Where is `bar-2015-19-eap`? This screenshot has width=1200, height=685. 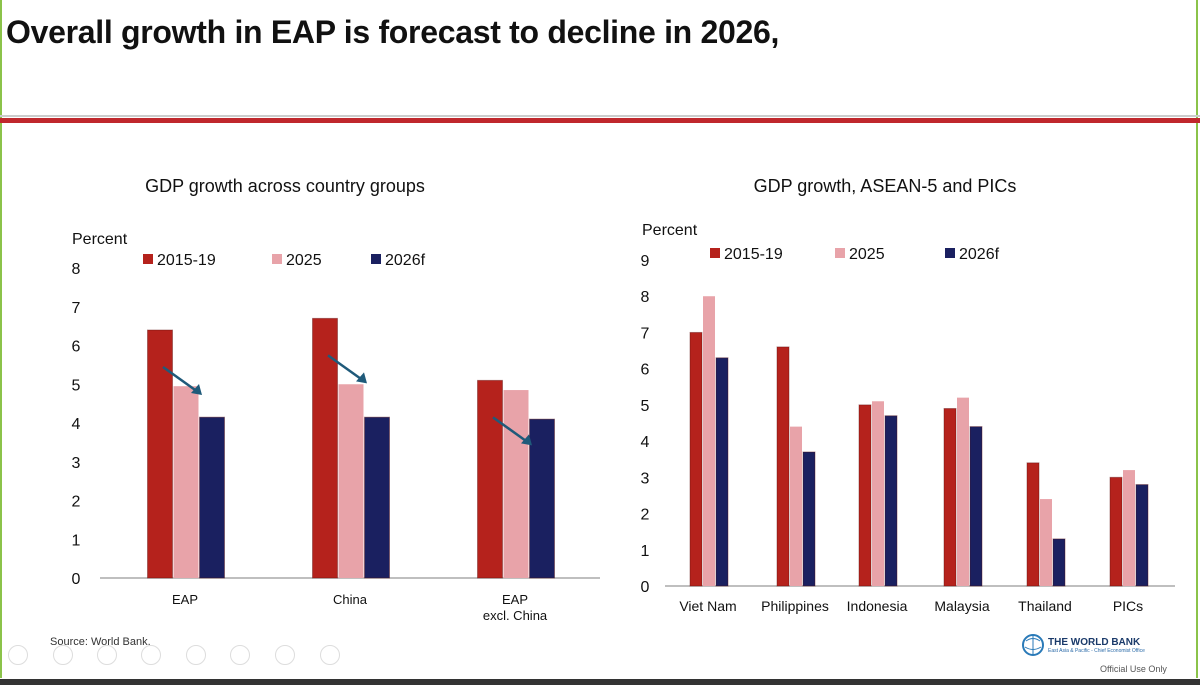 bar-2015-19-eap is located at coordinates (160, 454).